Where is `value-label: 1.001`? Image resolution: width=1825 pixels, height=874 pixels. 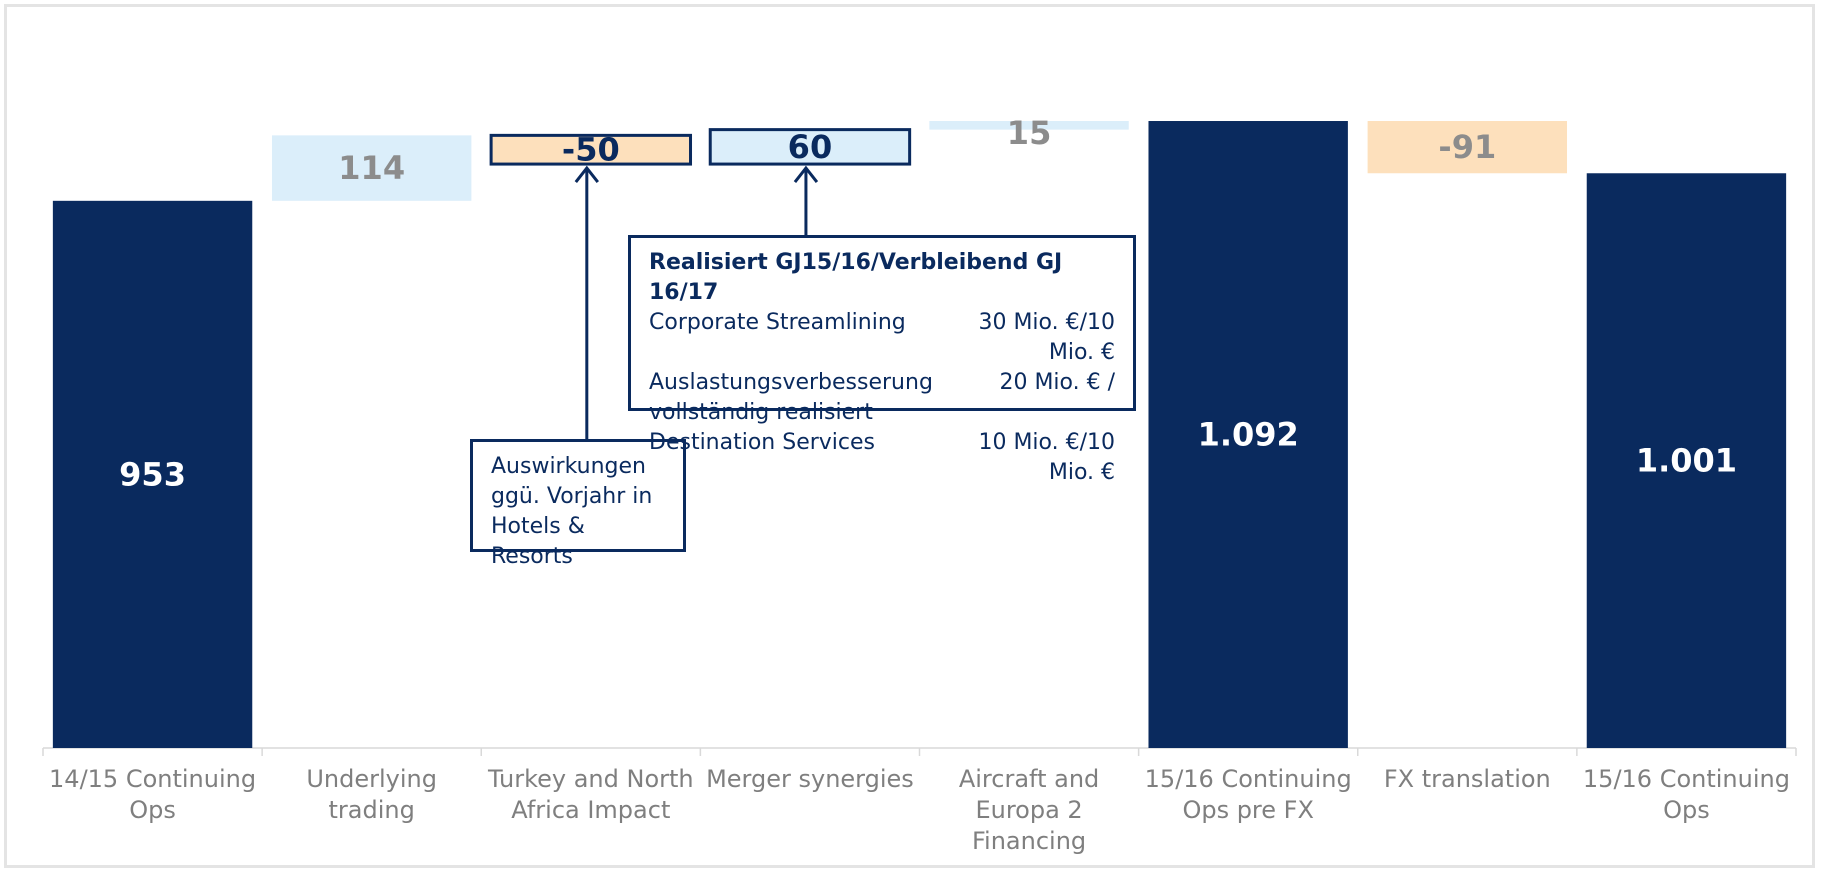 value-label: 1.001 is located at coordinates (1686, 461).